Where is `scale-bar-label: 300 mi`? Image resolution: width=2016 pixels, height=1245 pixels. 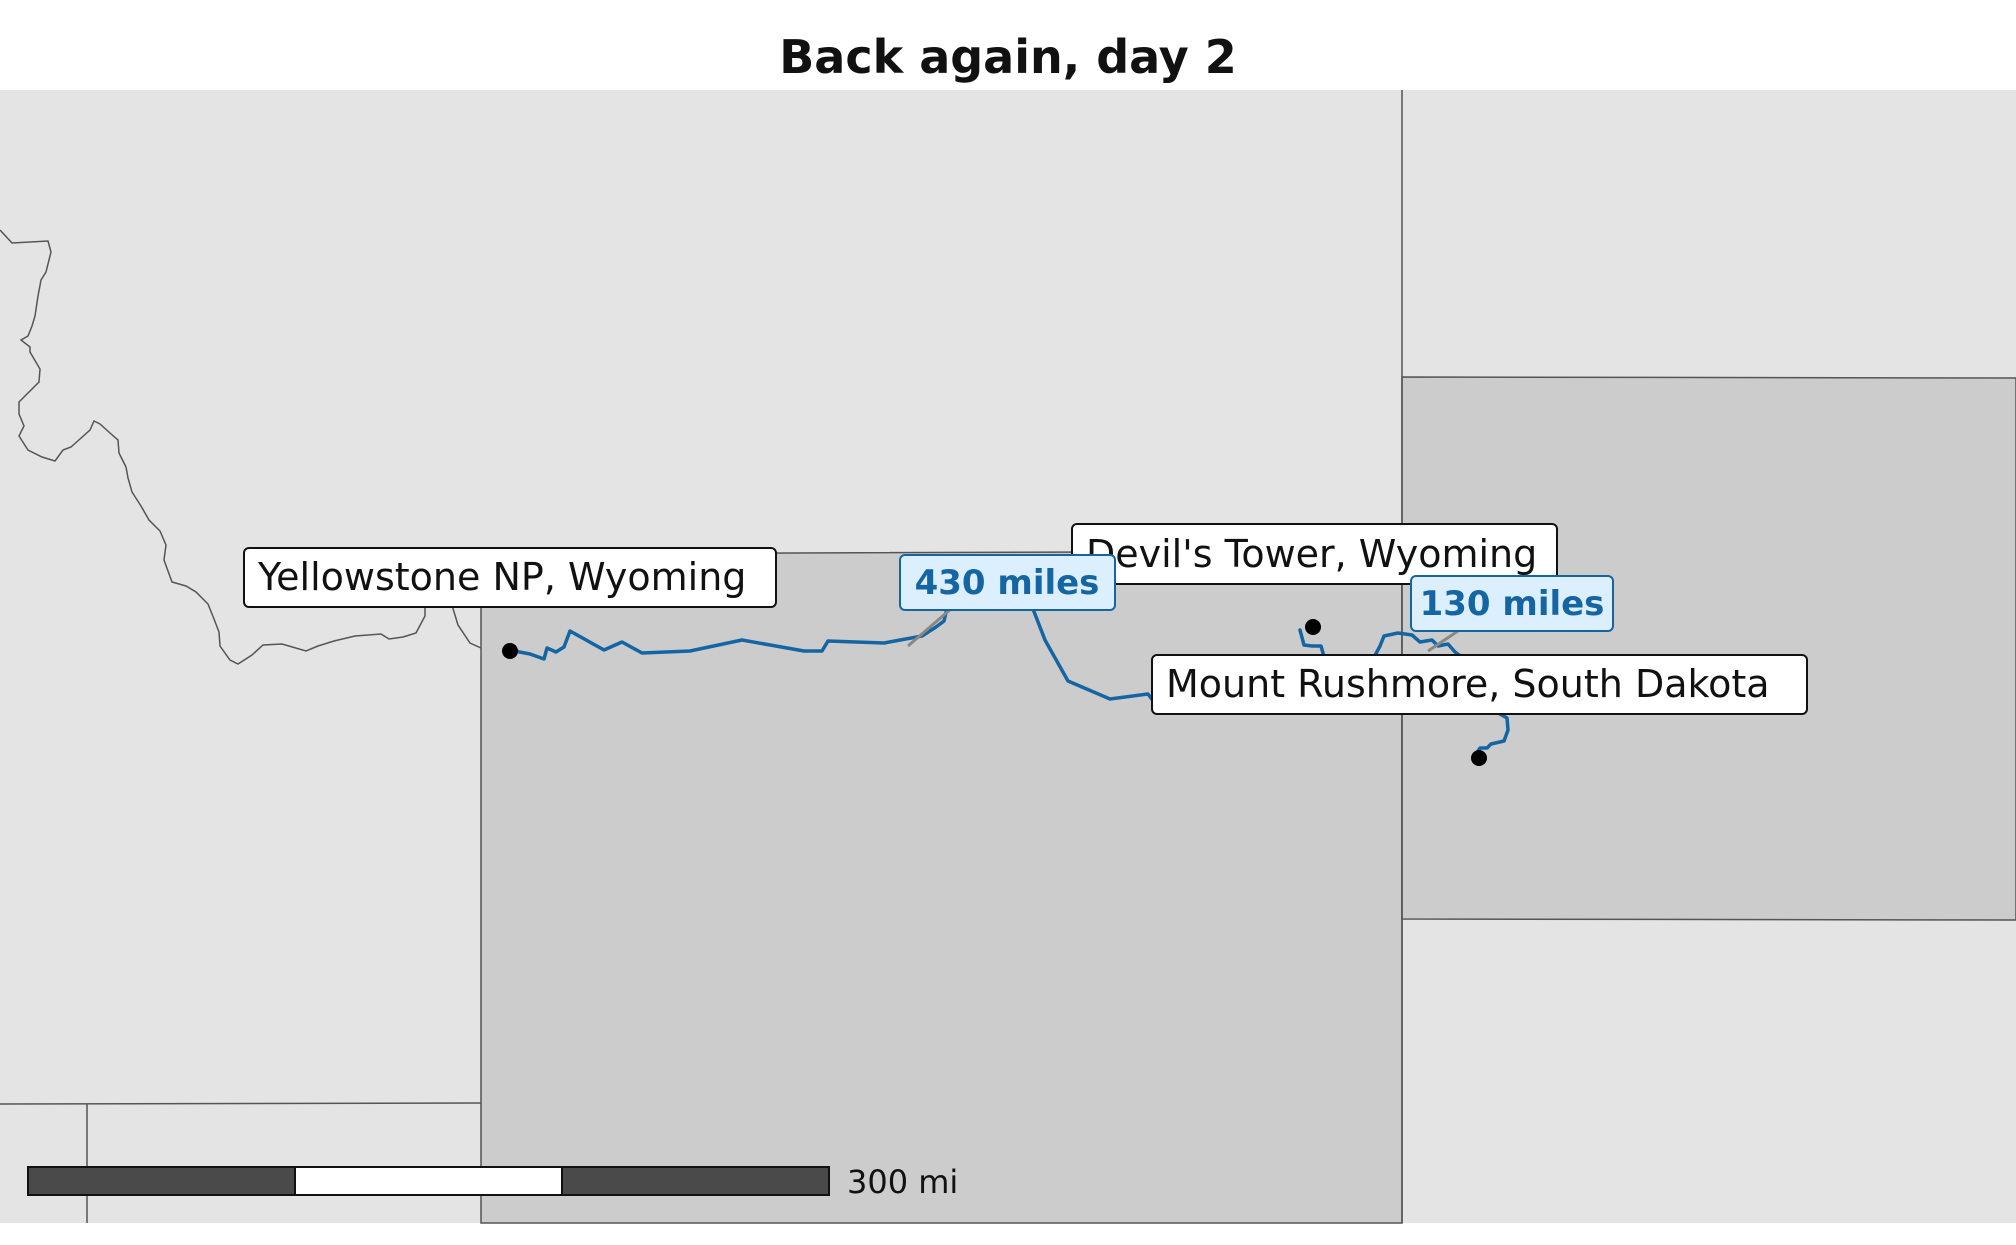
scale-bar-label: 300 mi is located at coordinates (902, 1182).